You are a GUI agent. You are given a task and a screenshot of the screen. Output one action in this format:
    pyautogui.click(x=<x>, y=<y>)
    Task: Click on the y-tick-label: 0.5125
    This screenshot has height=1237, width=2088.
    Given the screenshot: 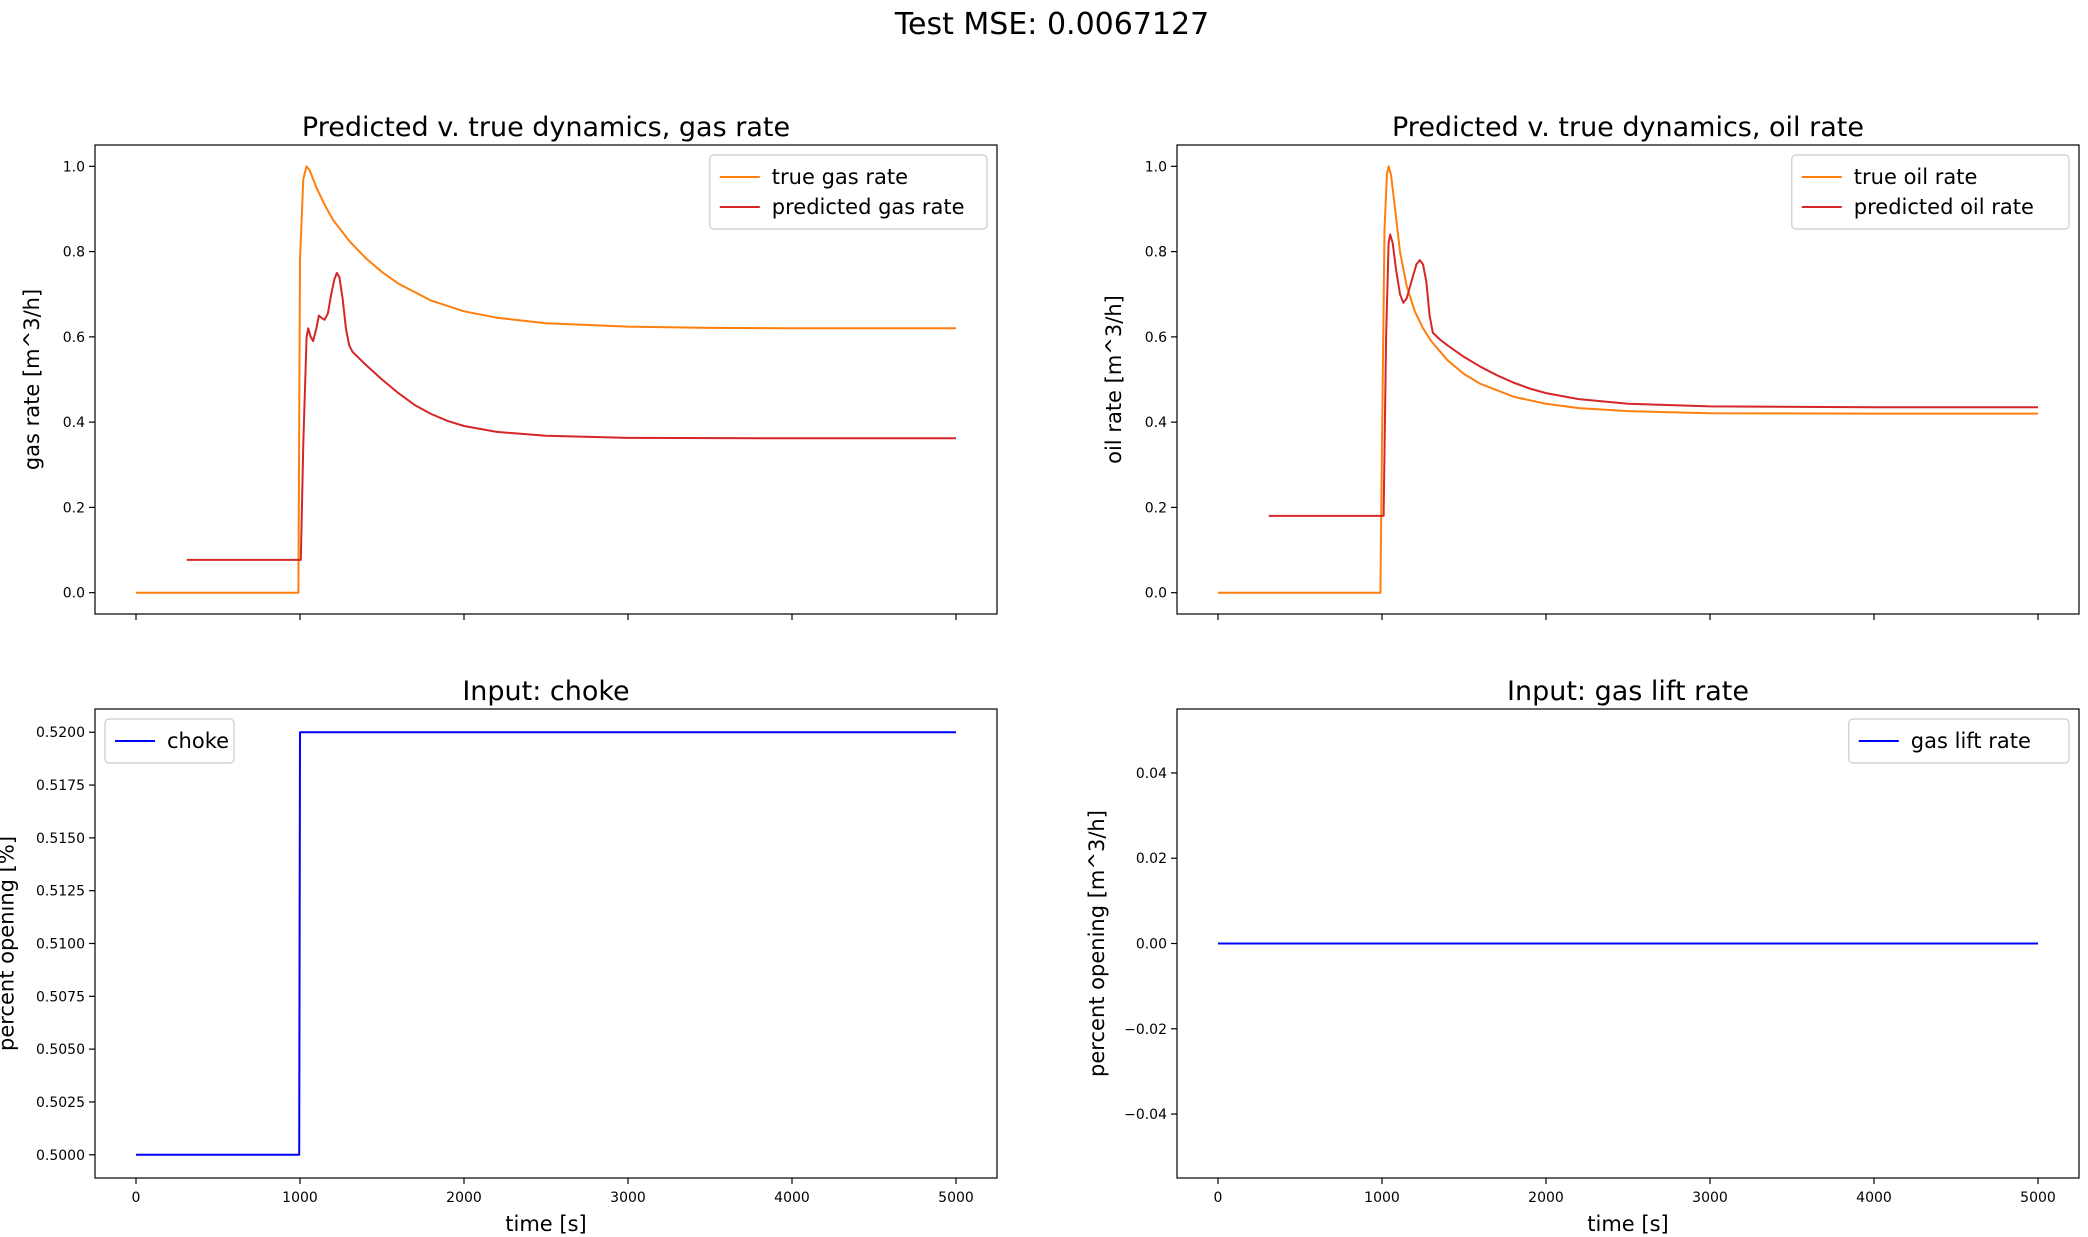 What is the action you would take?
    pyautogui.click(x=60, y=892)
    